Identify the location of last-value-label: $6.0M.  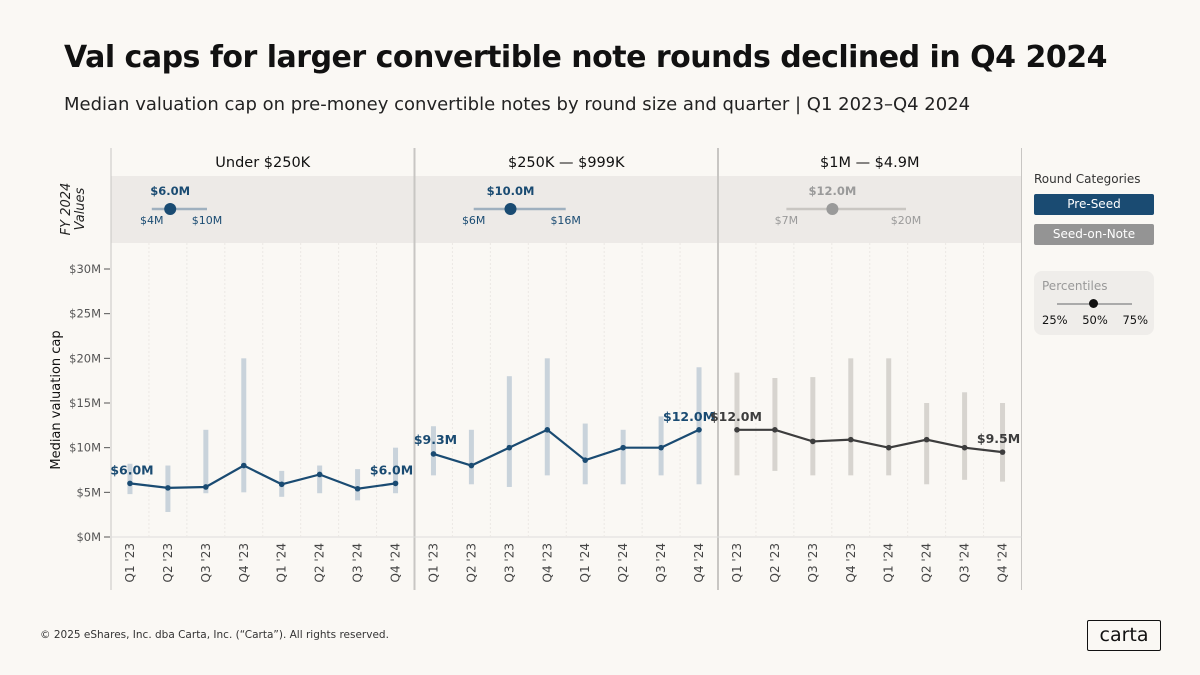
(391, 469).